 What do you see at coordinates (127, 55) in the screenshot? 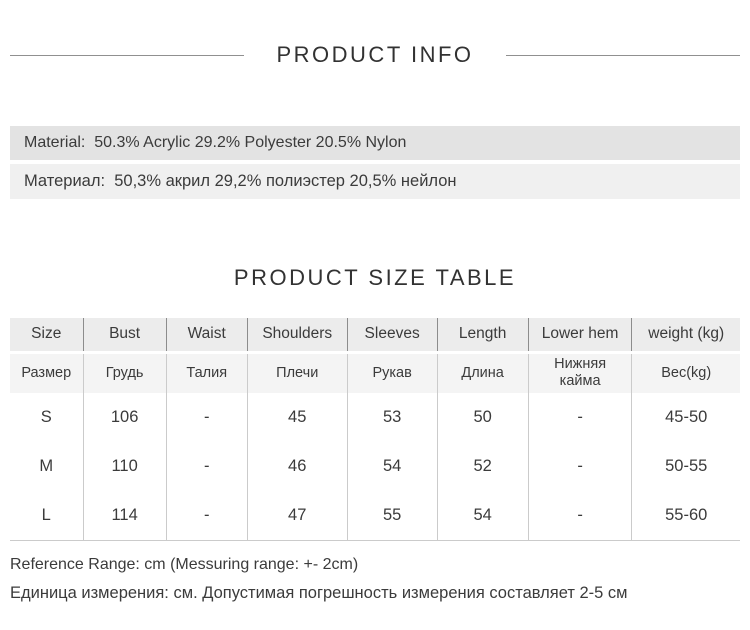
I see `title-left-rule` at bounding box center [127, 55].